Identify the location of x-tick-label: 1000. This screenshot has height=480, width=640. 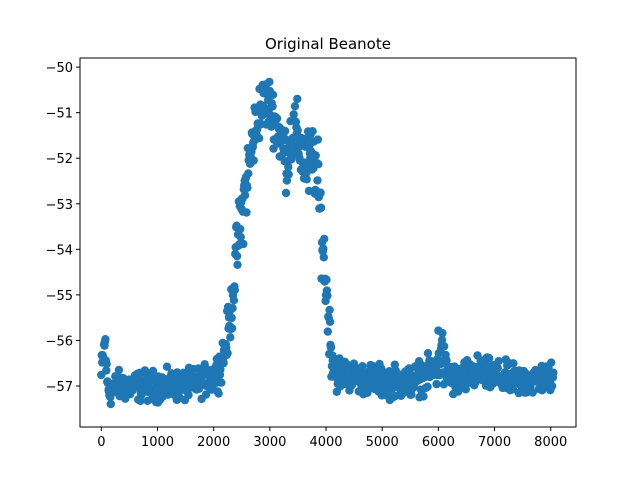
(157, 442).